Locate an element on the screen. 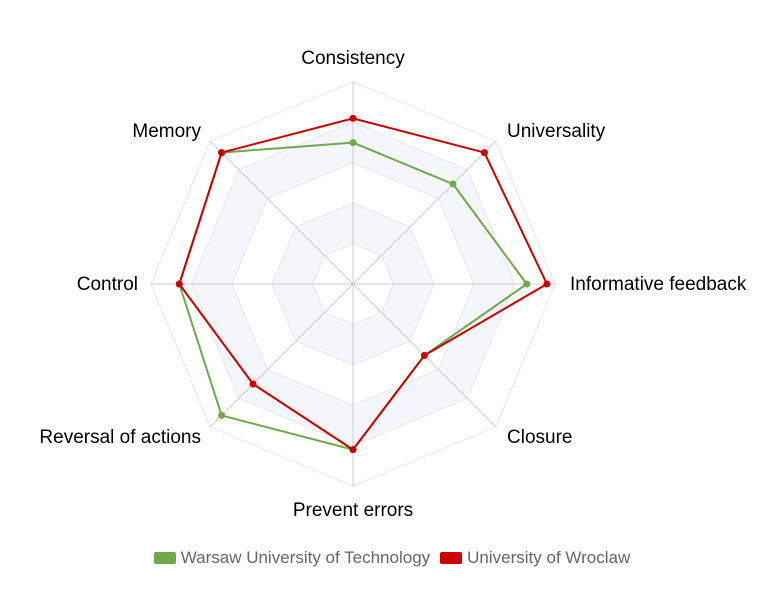  axis-label-closure: Closure is located at coordinates (539, 437).